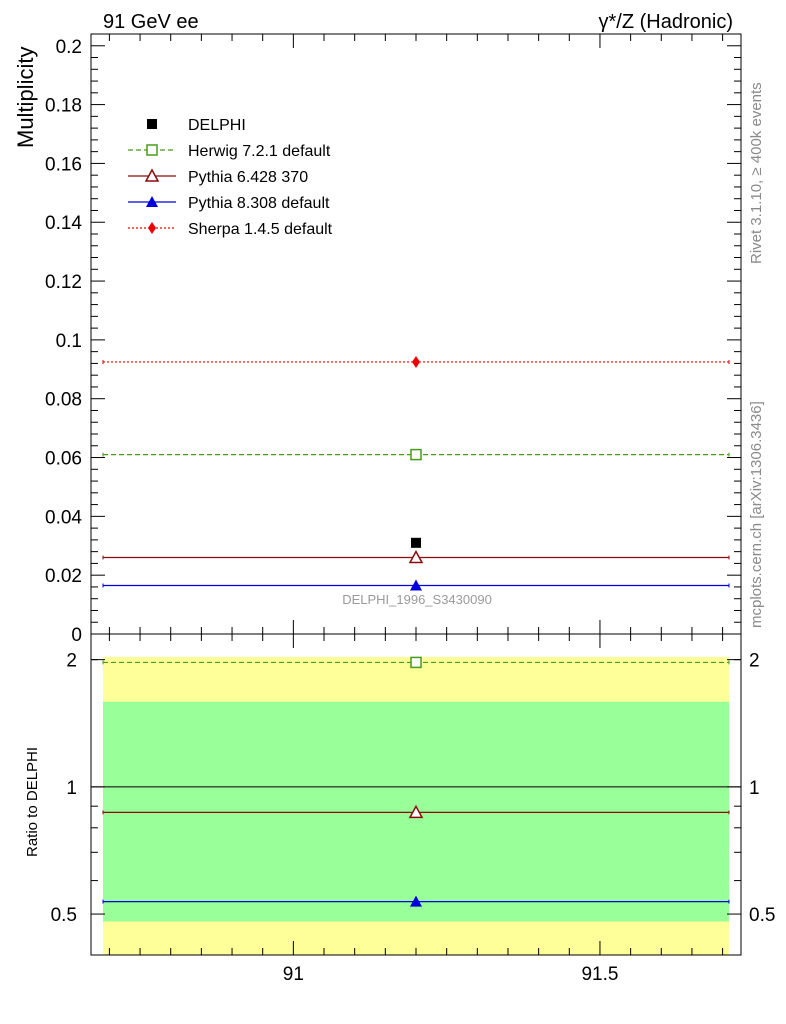 The width and height of the screenshot is (786, 1024). I want to click on main-y-tick-label: 0.2, so click(69, 47).